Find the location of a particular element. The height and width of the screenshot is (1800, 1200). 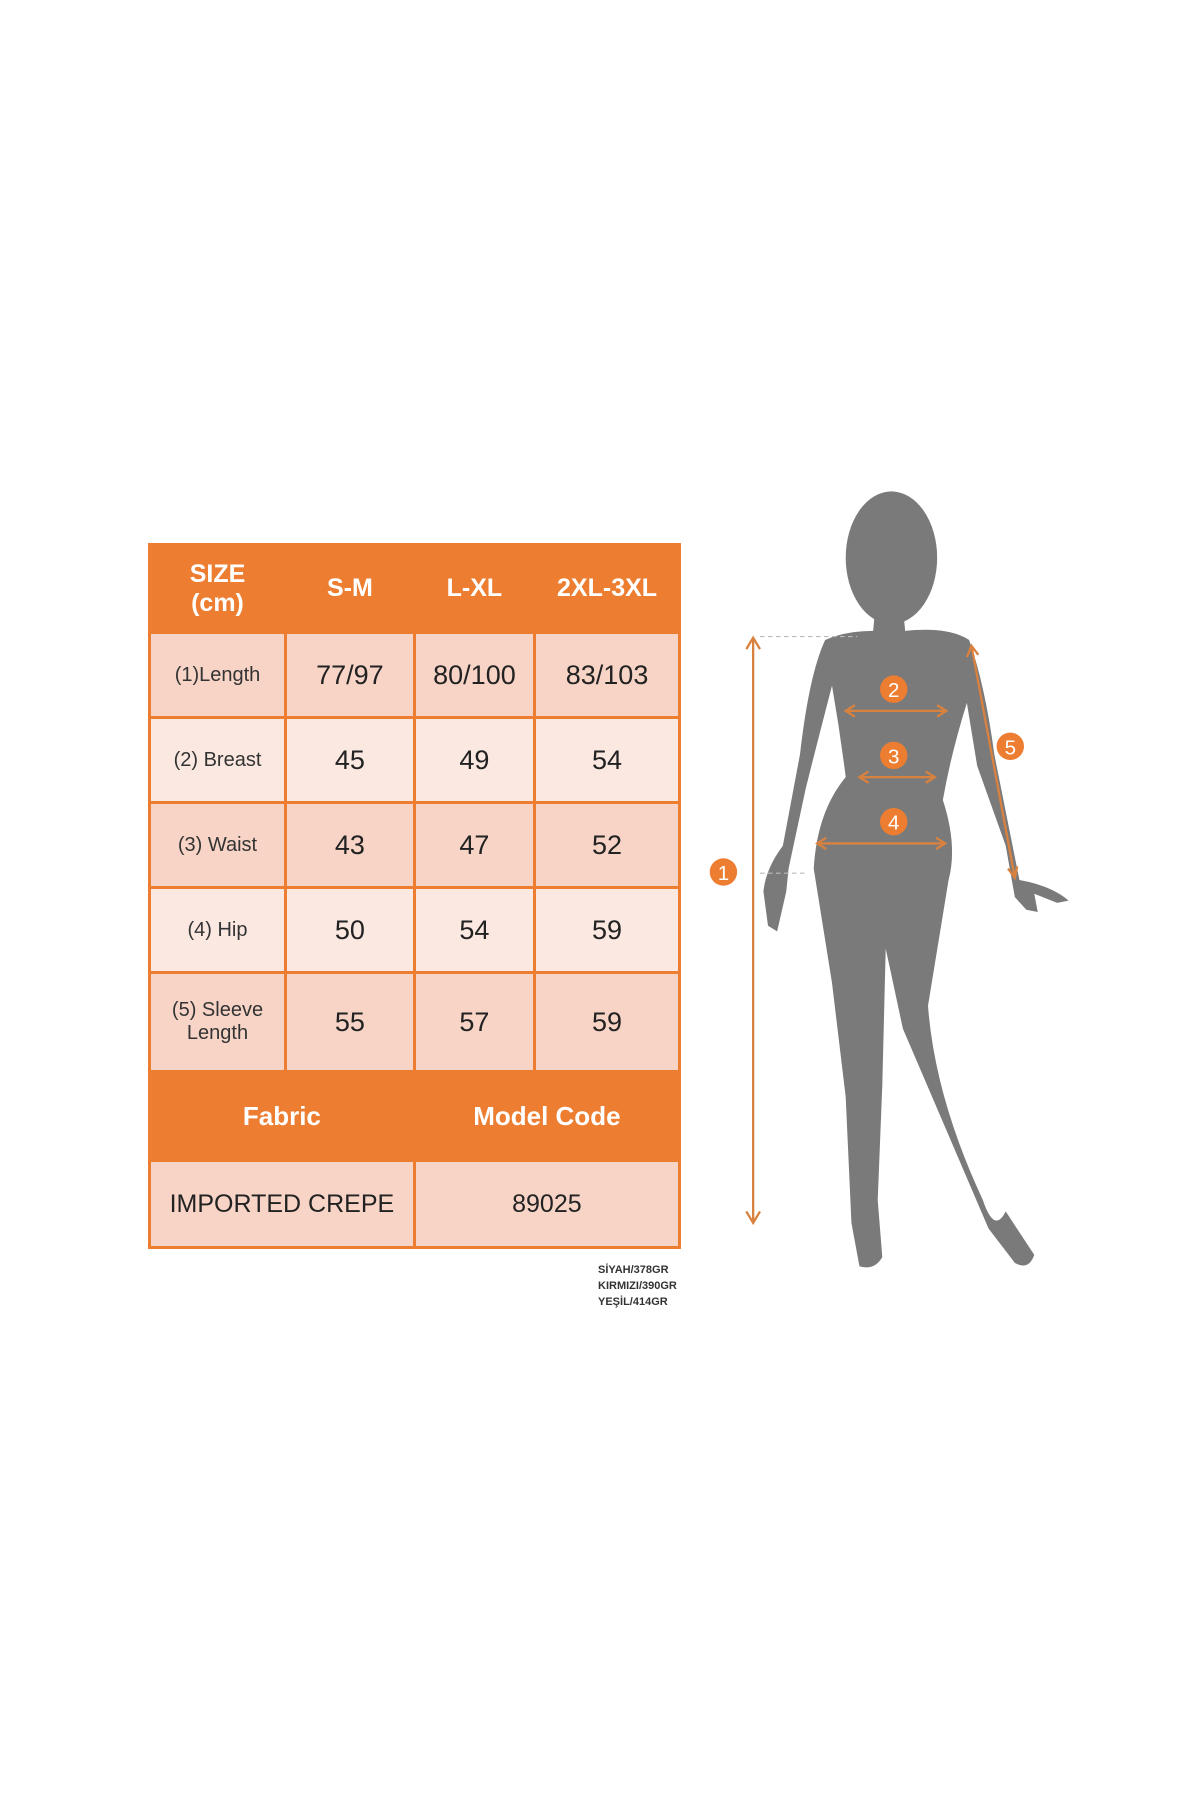

table-row: (1)Length 77/97 80/100 83/103 is located at coordinates (414, 675).